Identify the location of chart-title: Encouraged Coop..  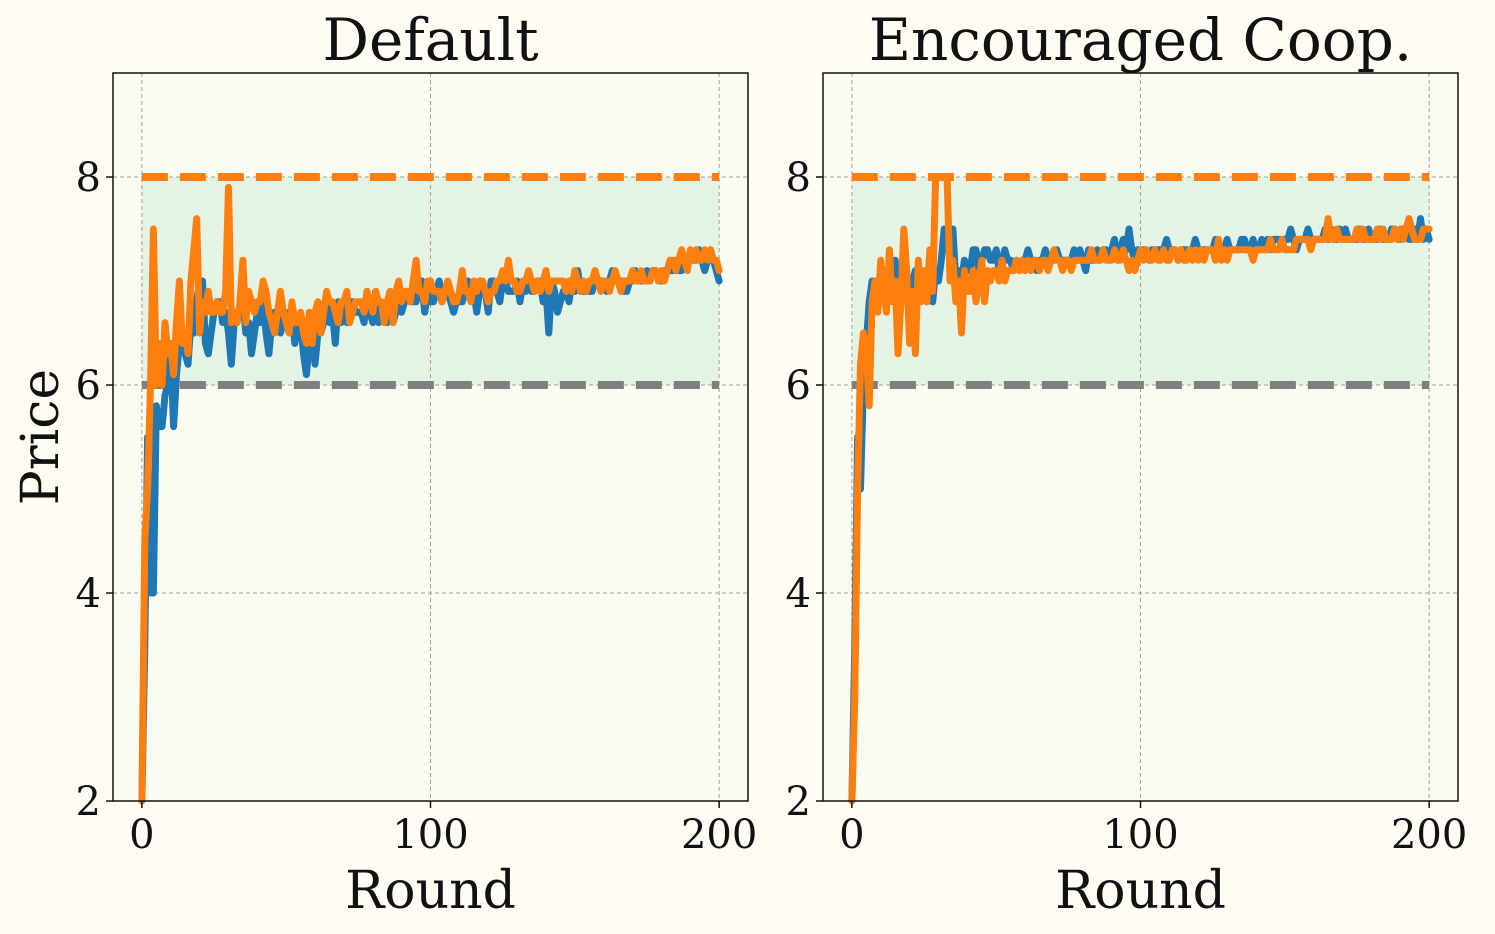
(1141, 40).